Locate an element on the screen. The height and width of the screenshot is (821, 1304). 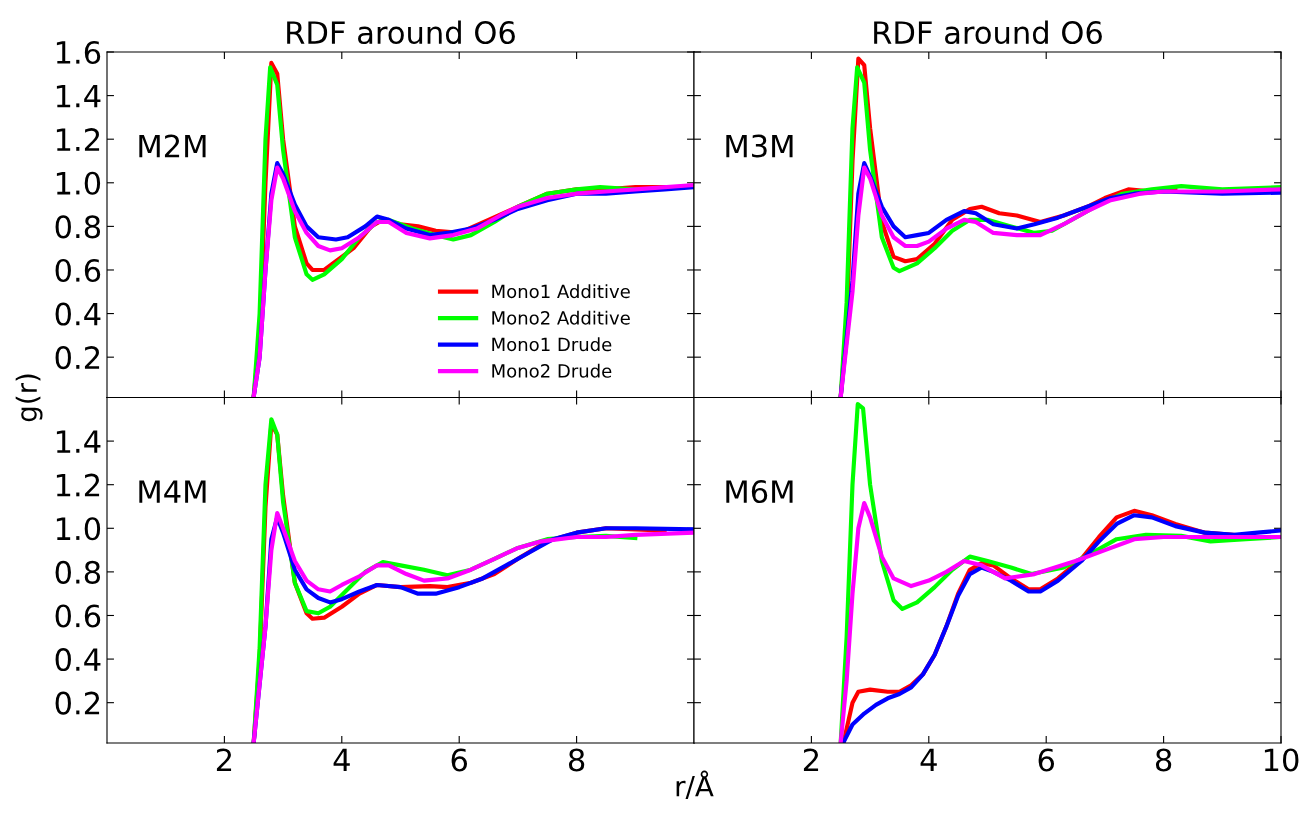
legend-label: Mono2 Drude is located at coordinates (552, 370).